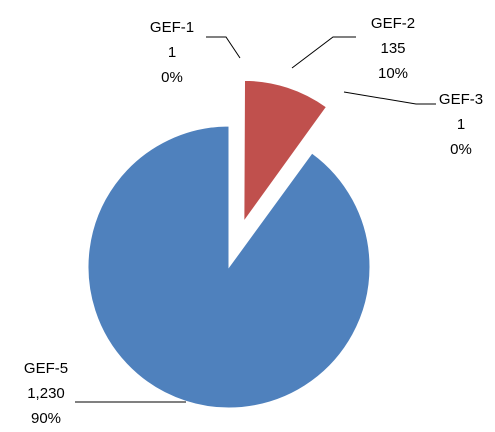 Image resolution: width=495 pixels, height=432 pixels. Describe the element at coordinates (46, 368) in the screenshot. I see `data-label-label-gef-5: GEF-5` at that location.